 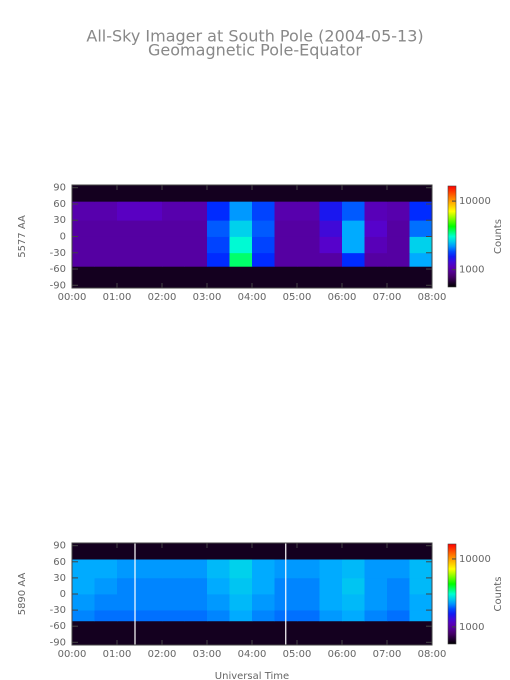 I want to click on colorbar, so click(x=452, y=594).